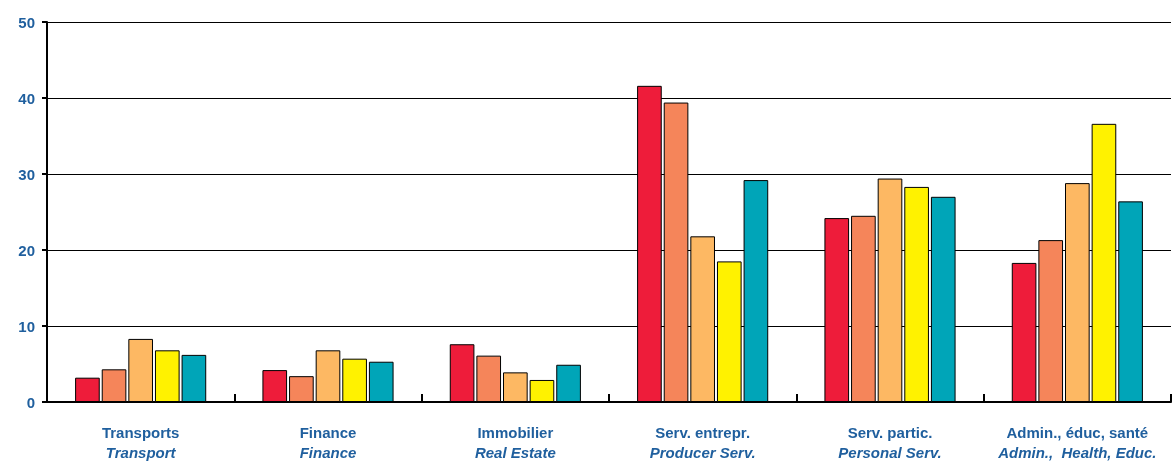 This screenshot has height=464, width=1172. I want to click on y-tick-label: 0, so click(30, 402).